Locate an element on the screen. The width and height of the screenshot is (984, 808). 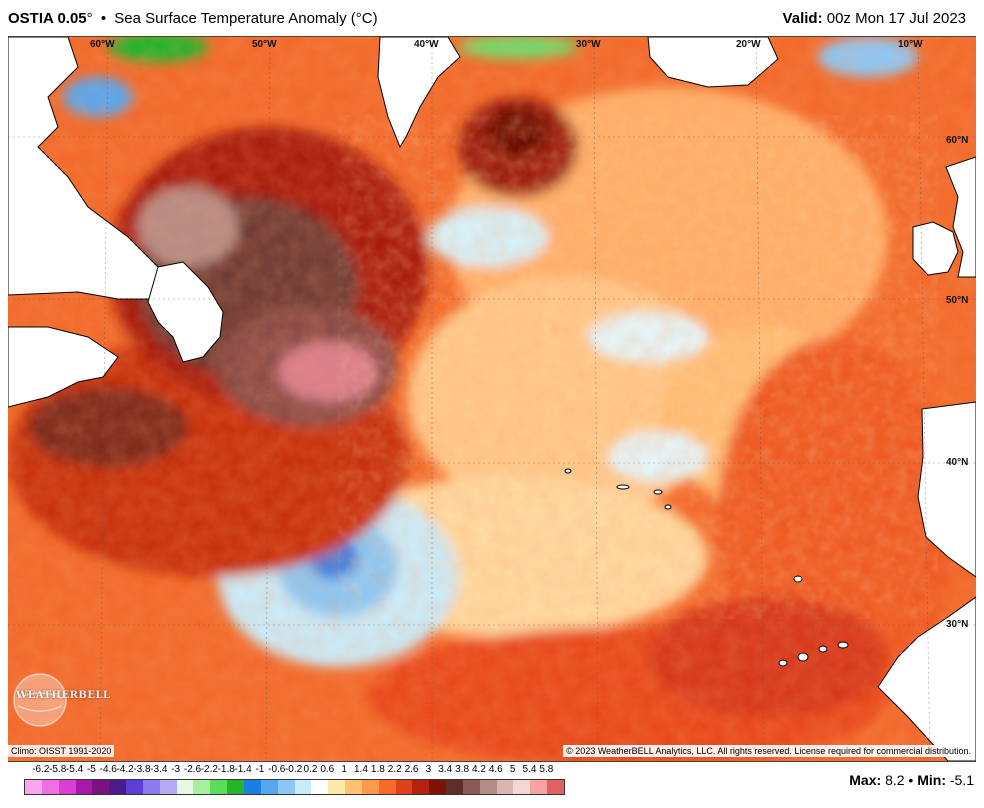
max-min-readout: Max: 8.2 • Min: -5.1 is located at coordinates (911, 780).